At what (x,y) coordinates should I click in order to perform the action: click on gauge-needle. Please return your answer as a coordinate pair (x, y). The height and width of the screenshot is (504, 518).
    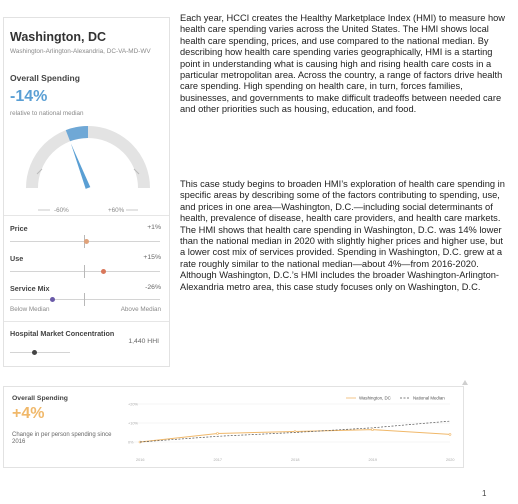
    Looking at the image, I should click on (80, 166).